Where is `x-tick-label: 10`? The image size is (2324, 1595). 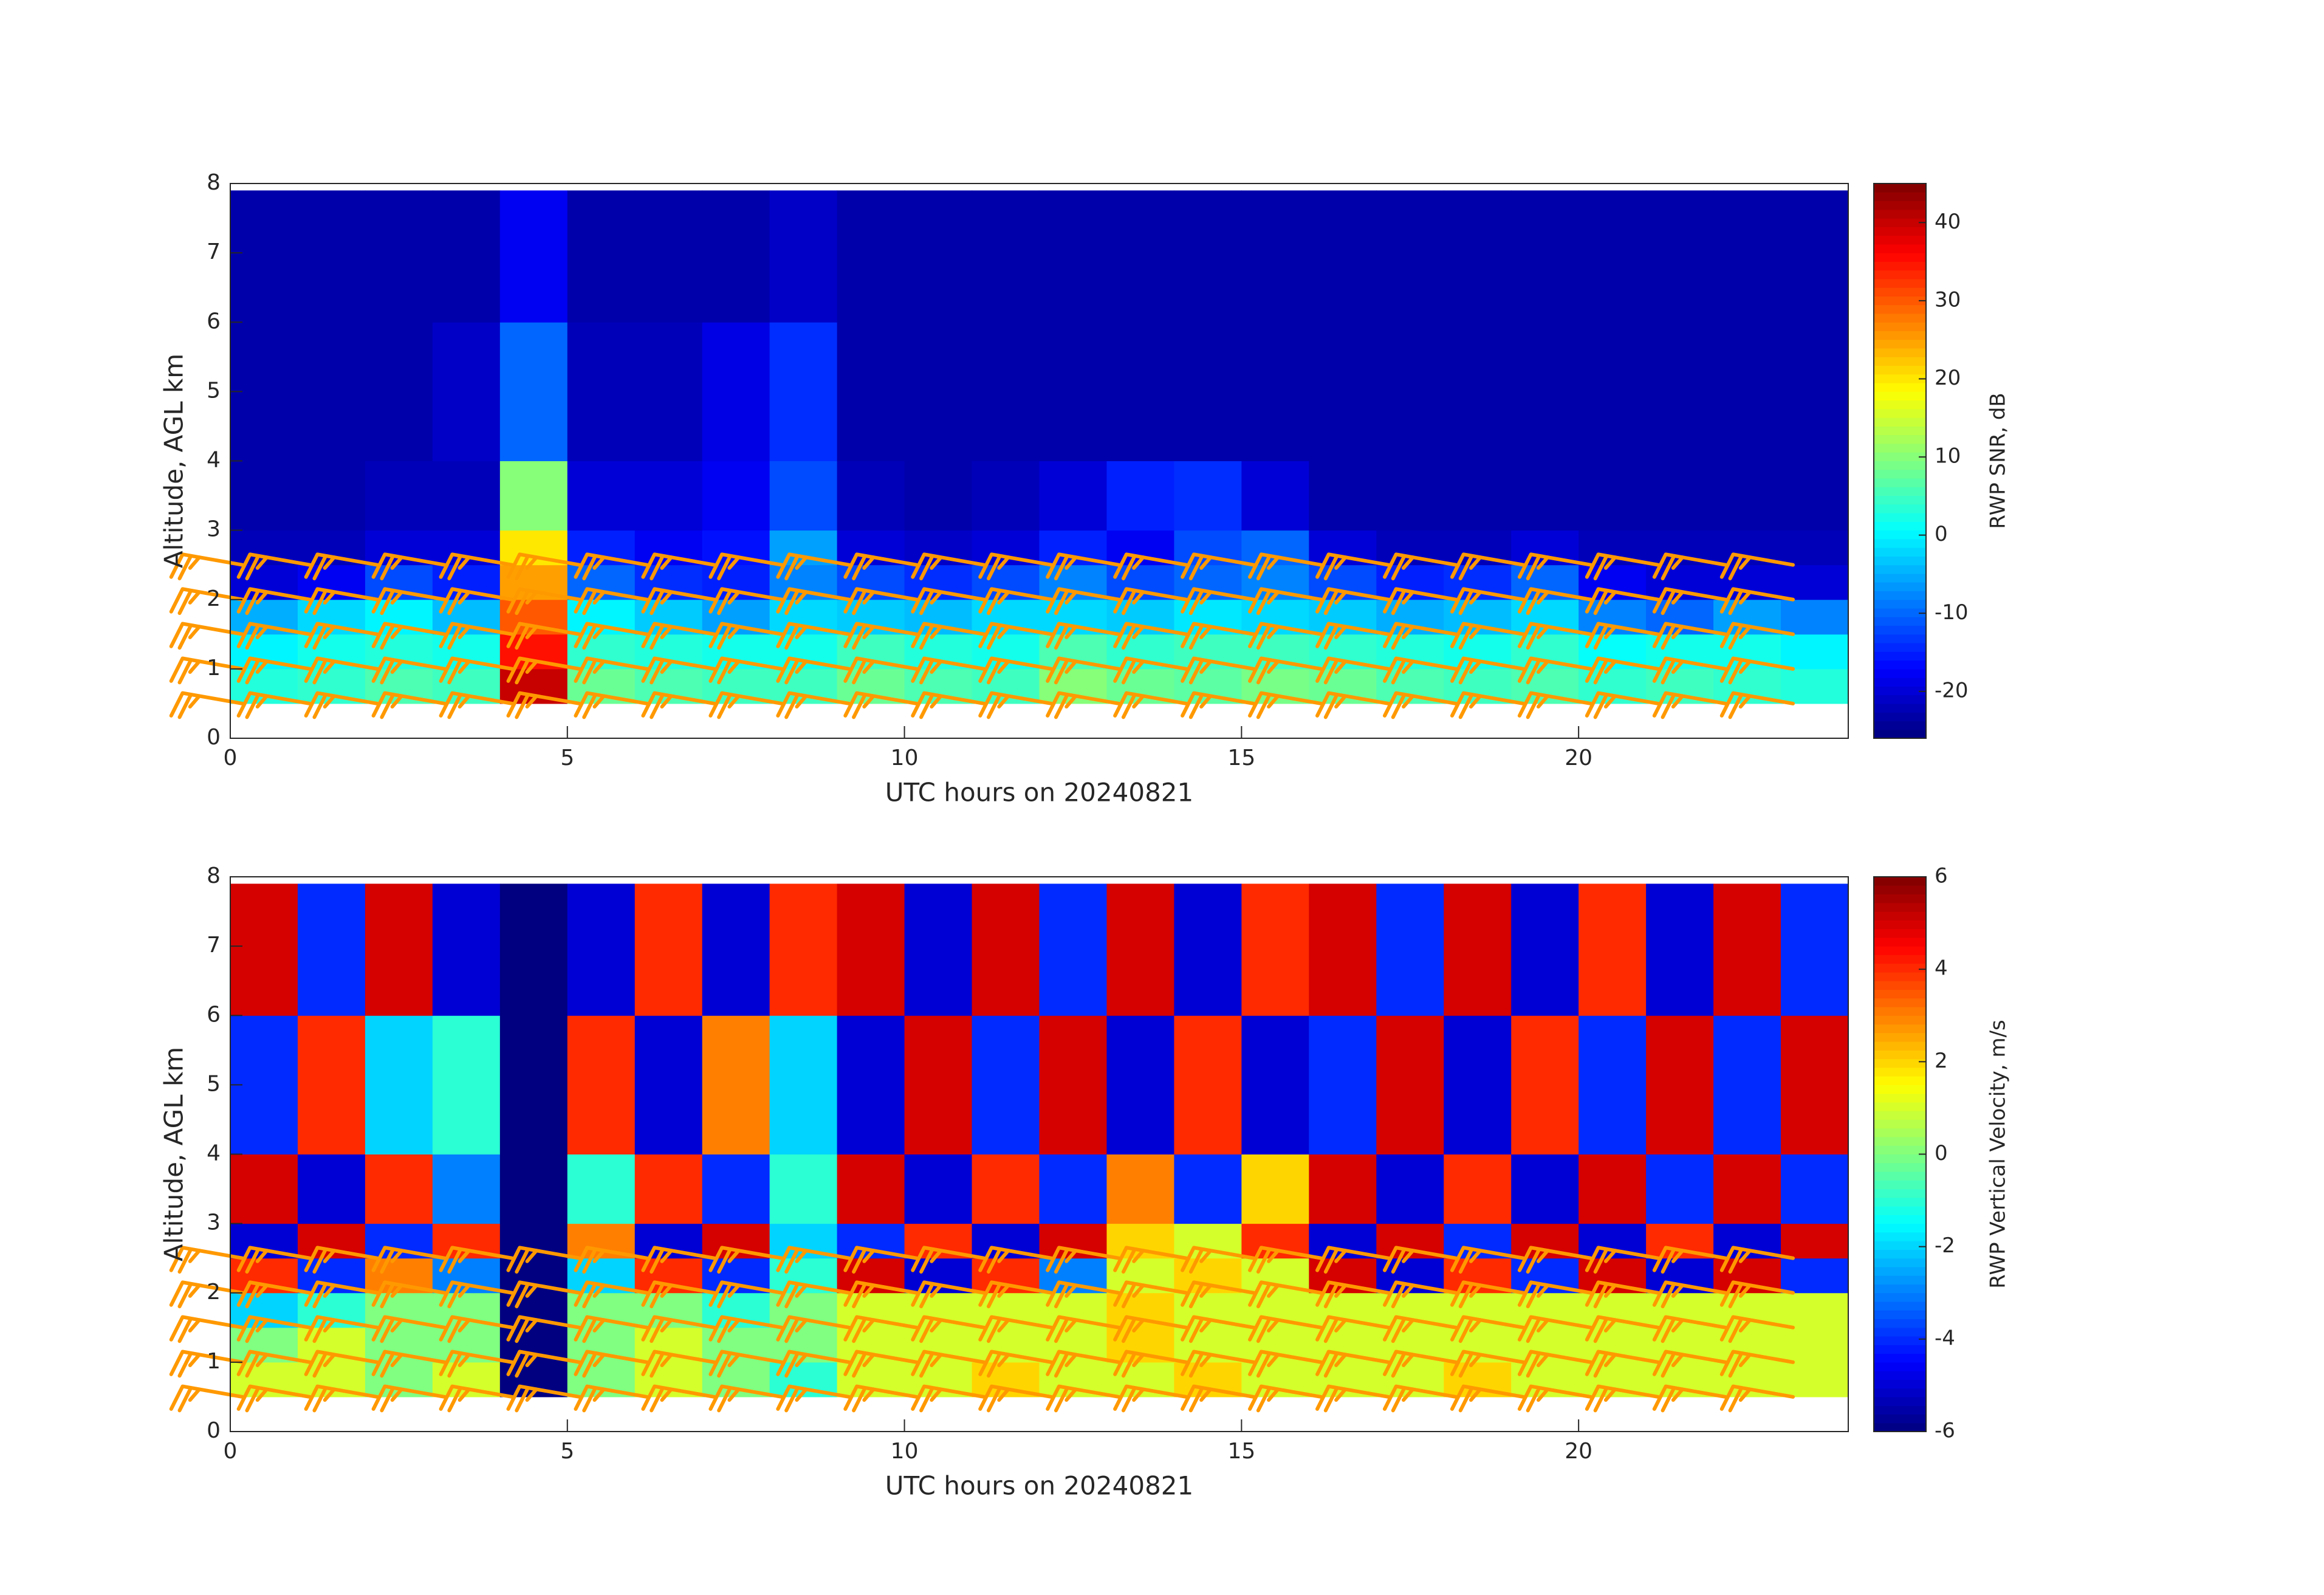 x-tick-label: 10 is located at coordinates (905, 758).